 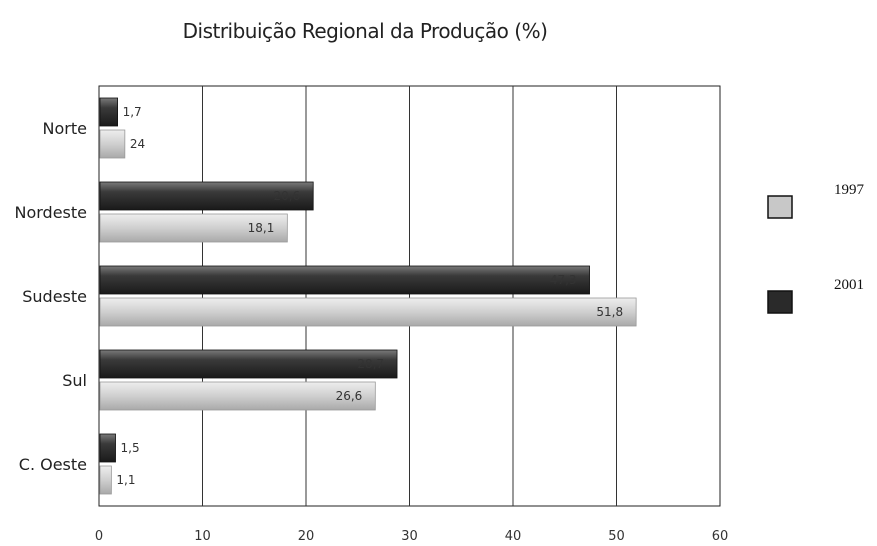 What do you see at coordinates (849, 190) in the screenshot?
I see `legend-label-1997: 1997` at bounding box center [849, 190].